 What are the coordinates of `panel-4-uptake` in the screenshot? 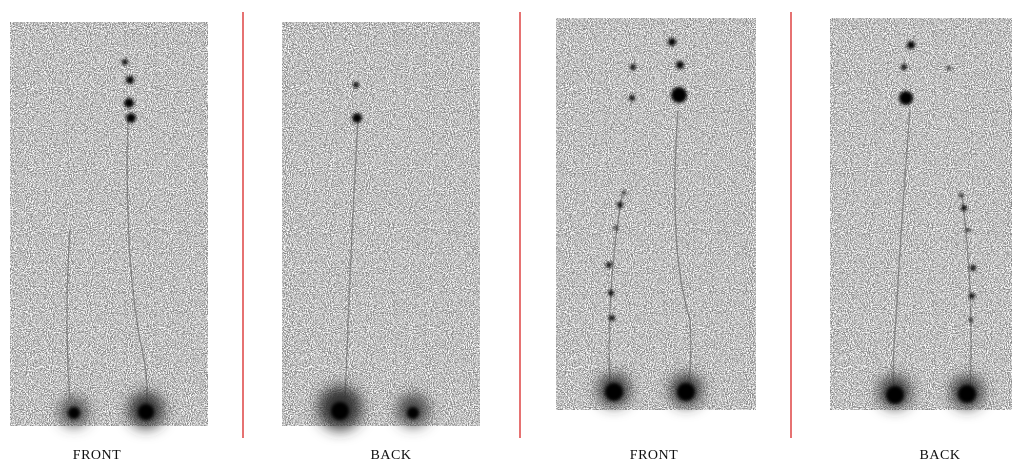 It's located at (931, 224).